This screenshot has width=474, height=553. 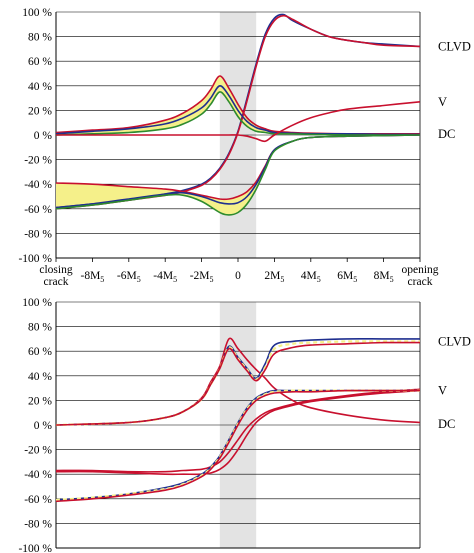 What do you see at coordinates (40, 352) in the screenshot?
I see `bottom-y-tick-label: 60 %` at bounding box center [40, 352].